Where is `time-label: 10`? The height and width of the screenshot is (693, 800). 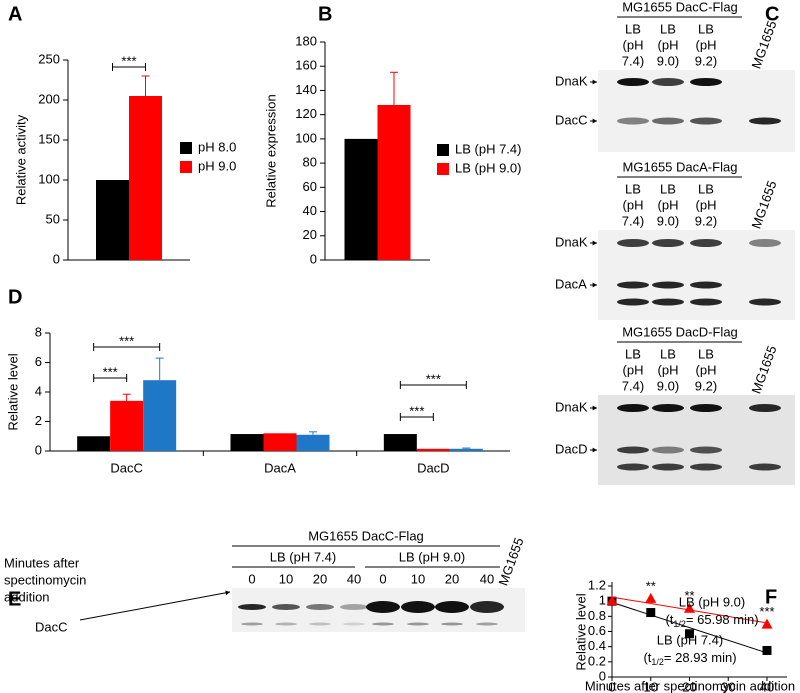
time-label: 10 is located at coordinates (418, 578).